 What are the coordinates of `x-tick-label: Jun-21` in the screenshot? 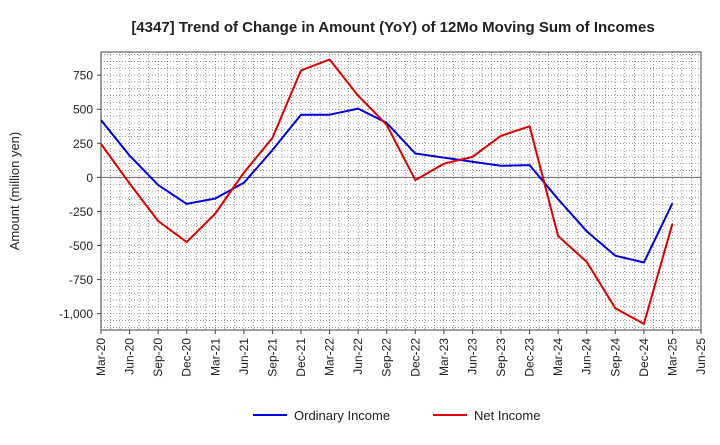 It's located at (244, 356).